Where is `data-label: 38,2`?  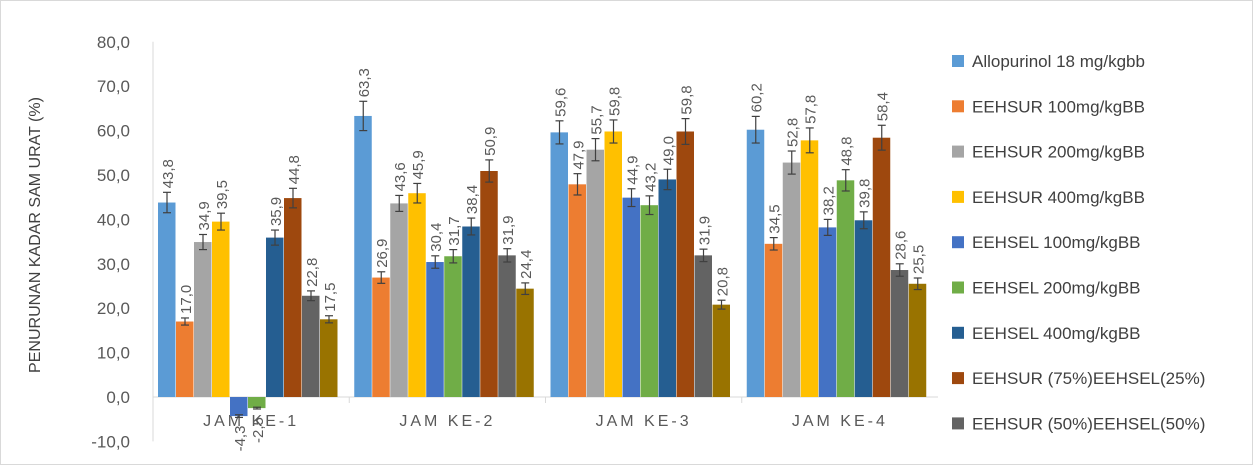 data-label: 38,2 is located at coordinates (829, 200).